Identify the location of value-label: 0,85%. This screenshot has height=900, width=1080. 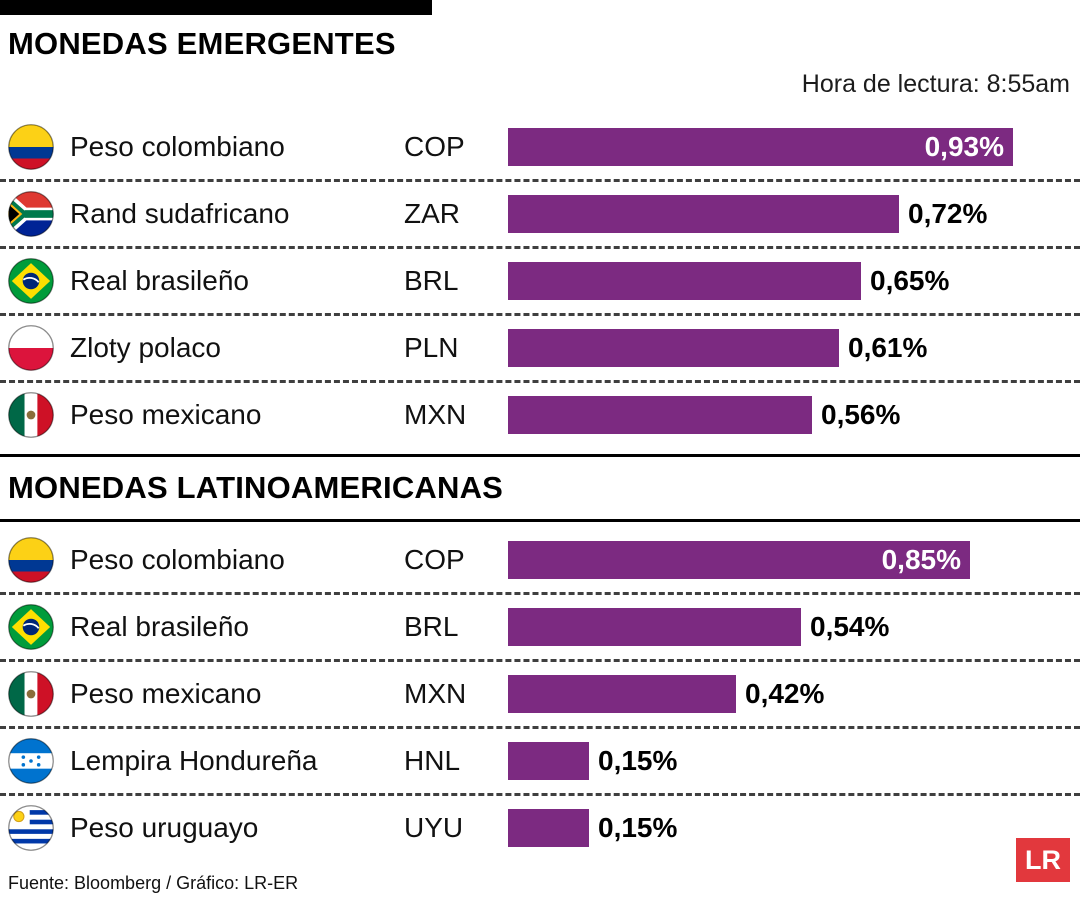
(921, 559).